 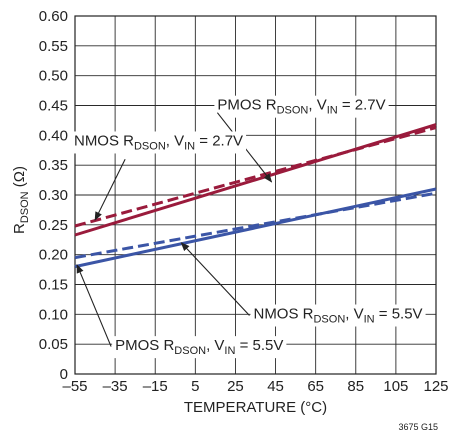 I want to click on x-tick-label: 25, so click(x=235, y=386).